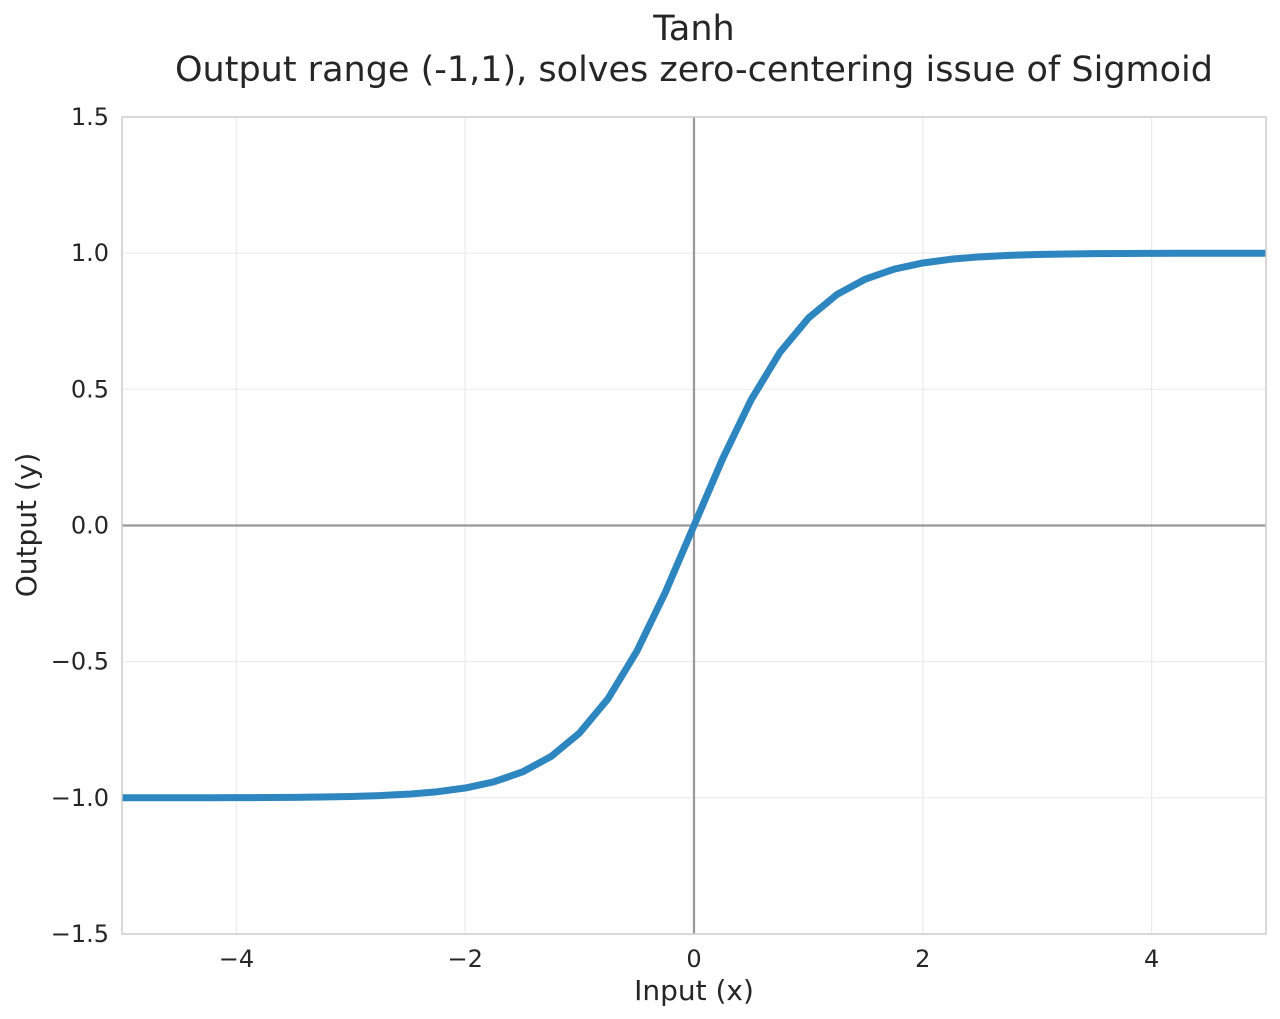 The height and width of the screenshot is (1019, 1280). I want to click on y-tick-label: −1.5, so click(80, 934).